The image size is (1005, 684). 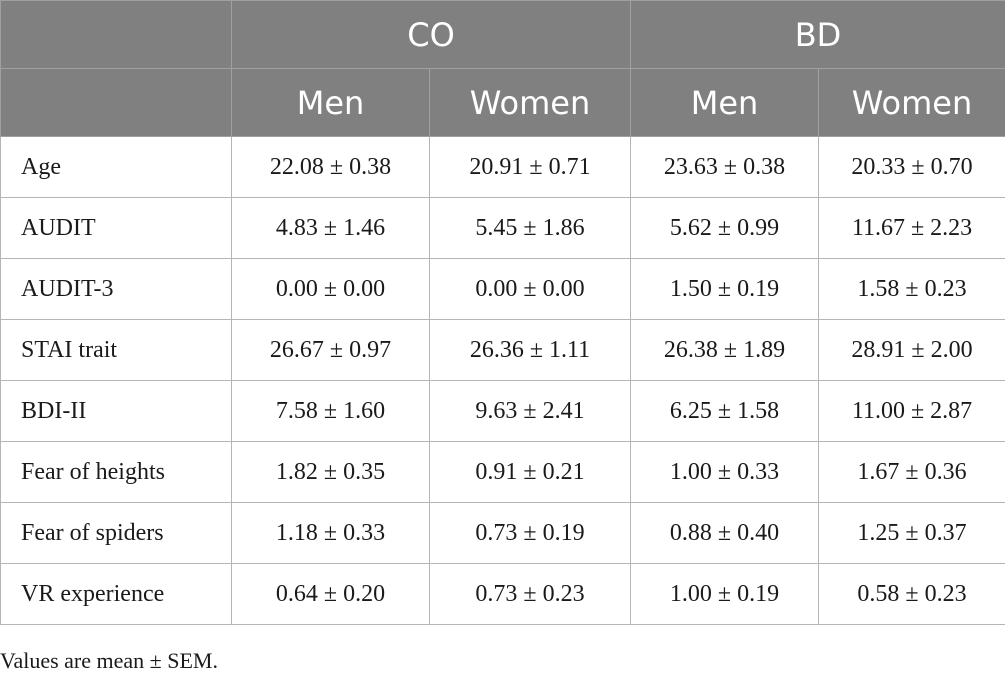 I want to click on table-cell: 0.73 ± 0.23, so click(x=530, y=594).